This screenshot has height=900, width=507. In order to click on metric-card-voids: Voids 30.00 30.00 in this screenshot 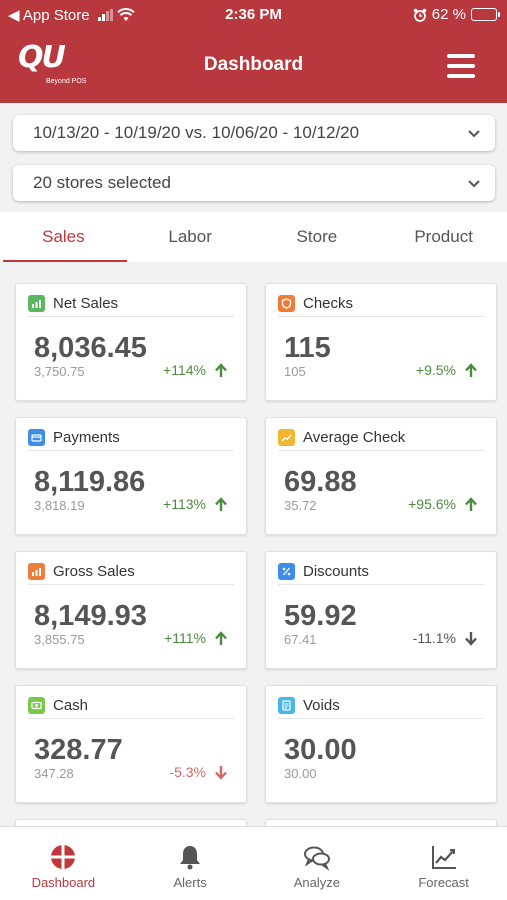, I will do `click(381, 744)`.